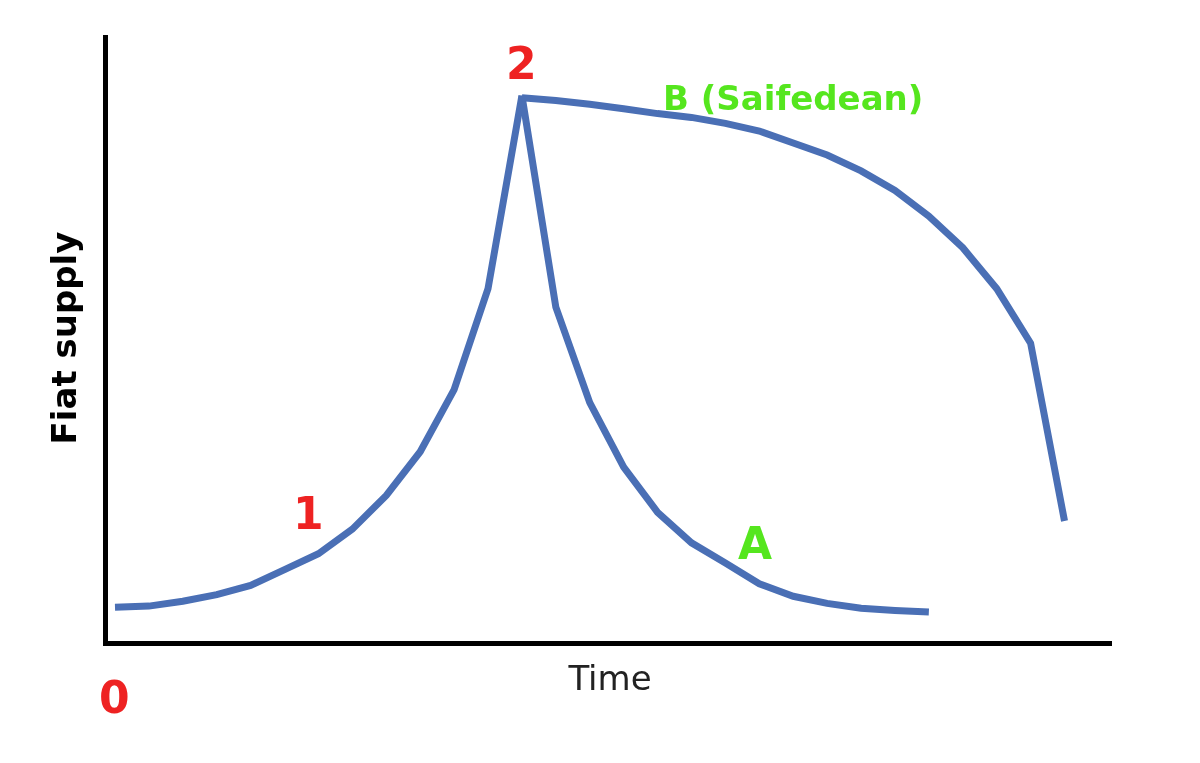  I want to click on y-axis-title: Fiat supply, so click(63, 338).